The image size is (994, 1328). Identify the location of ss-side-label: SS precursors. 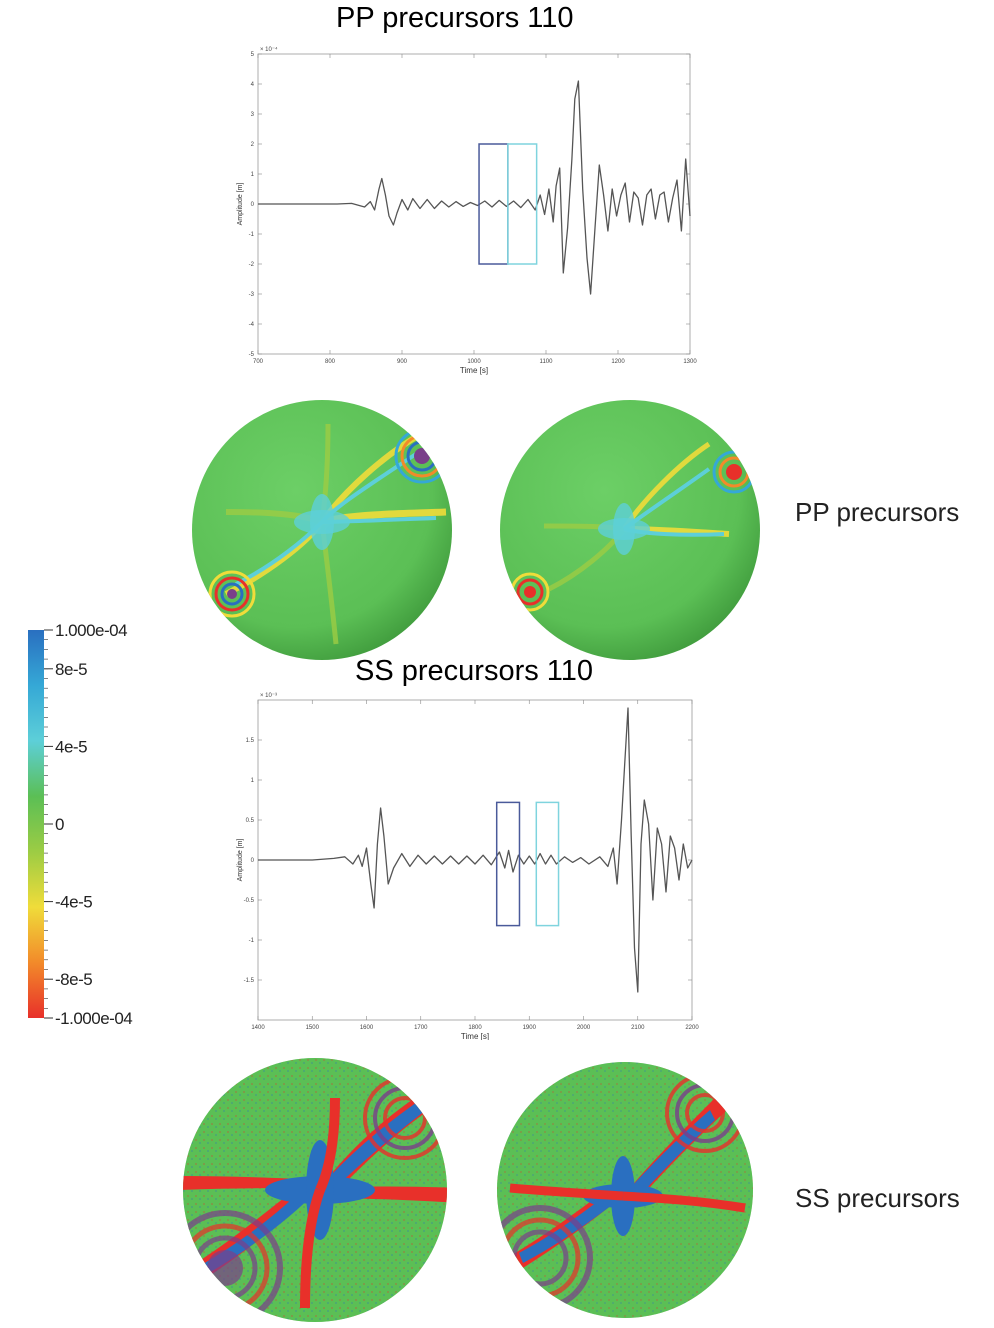
(877, 1198).